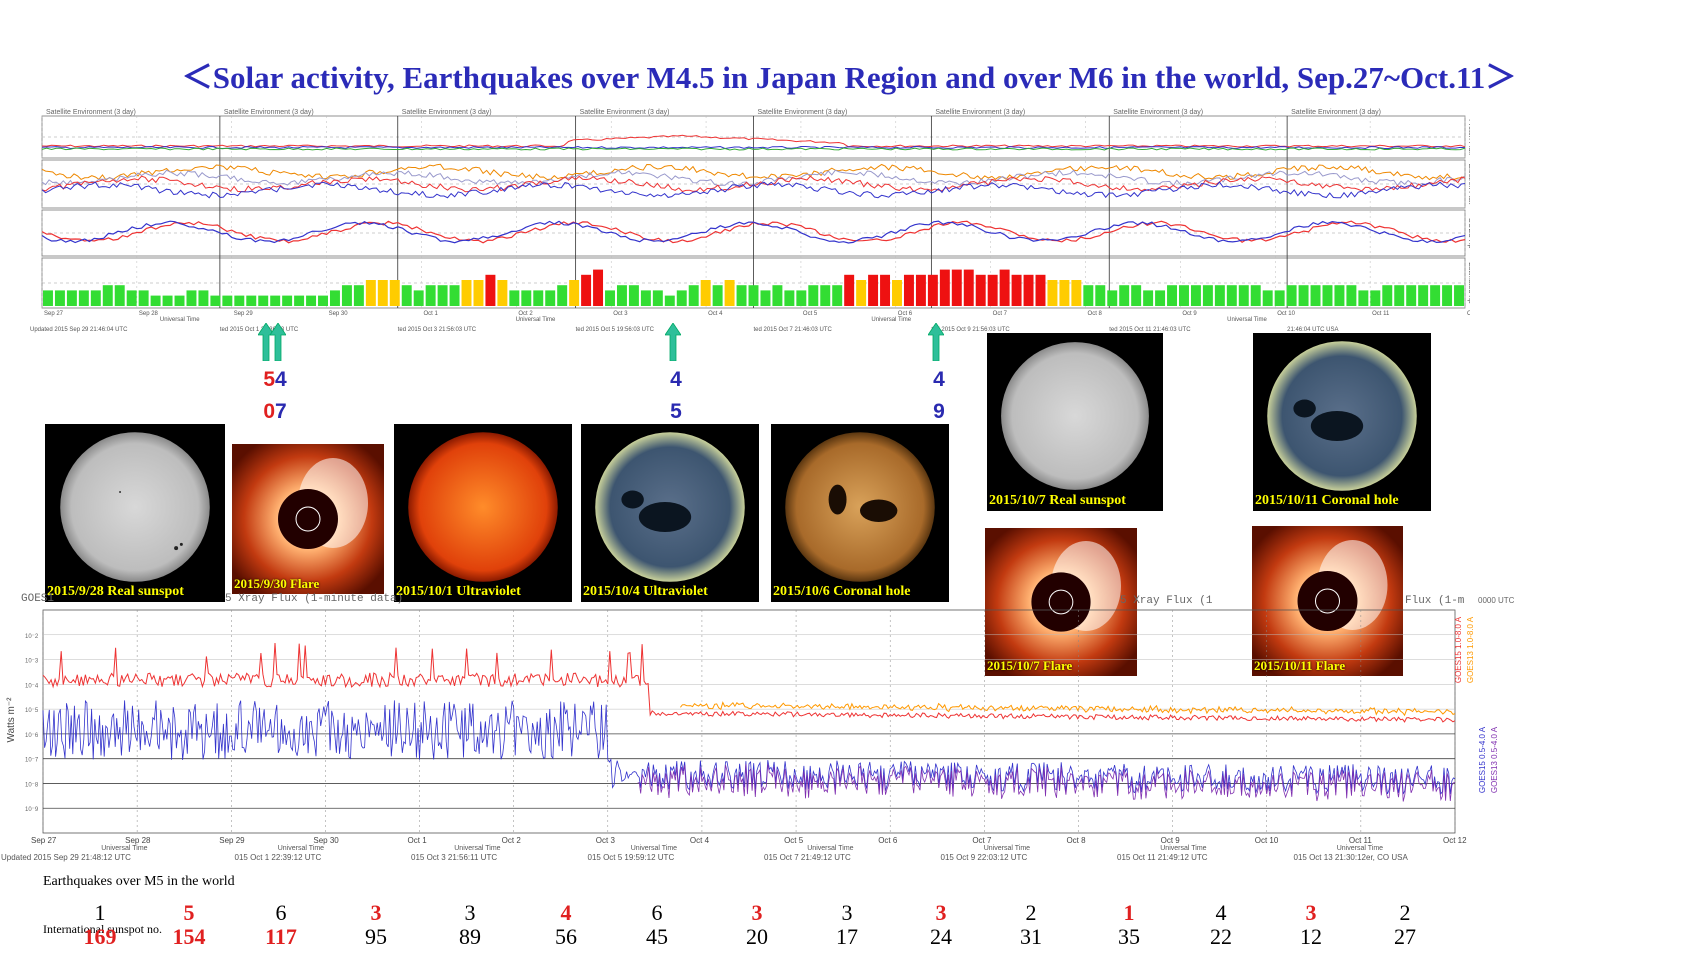 The height and width of the screenshot is (955, 1698). What do you see at coordinates (753, 190) in the screenshot?
I see `electron-flux-series` at bounding box center [753, 190].